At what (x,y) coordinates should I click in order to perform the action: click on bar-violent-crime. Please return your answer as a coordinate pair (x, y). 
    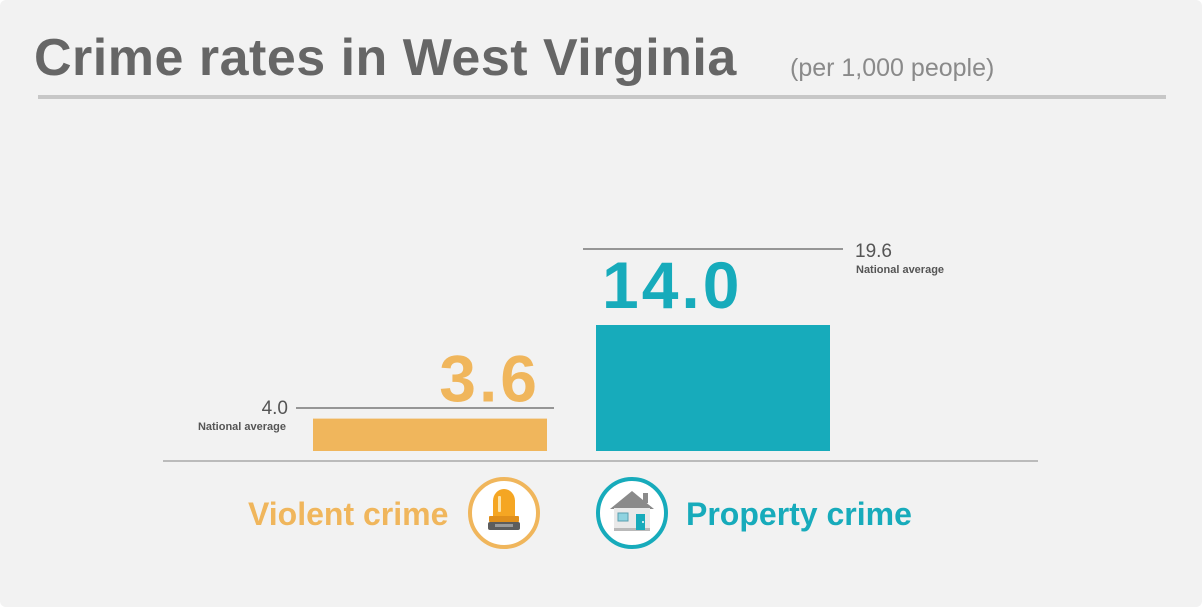
    Looking at the image, I should click on (430, 434).